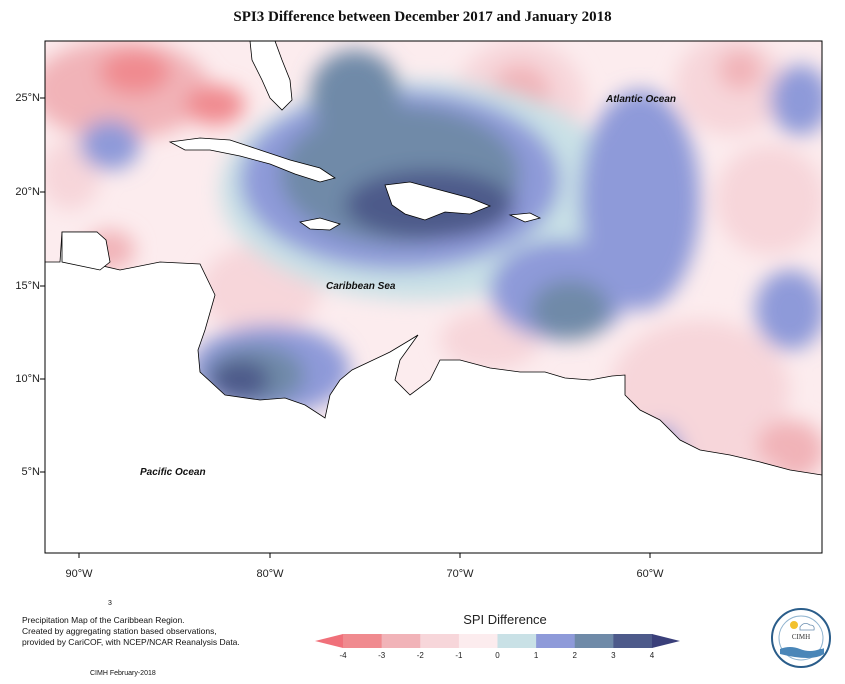  I want to click on lat-label-25n: 25°N, so click(27, 98).